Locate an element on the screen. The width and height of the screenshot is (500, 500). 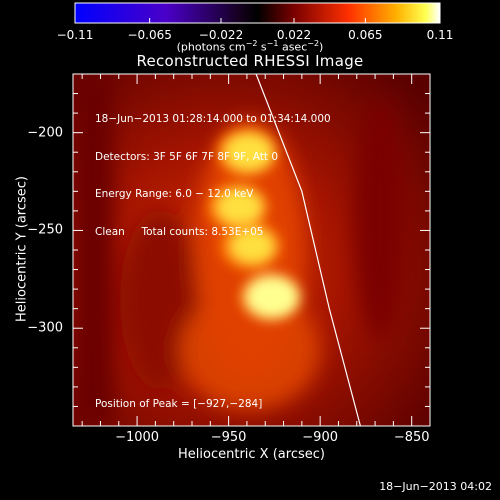
info-detectors: Detectors: 3F 5F 6F 7F 8F 9F, Att 0 is located at coordinates (187, 156).